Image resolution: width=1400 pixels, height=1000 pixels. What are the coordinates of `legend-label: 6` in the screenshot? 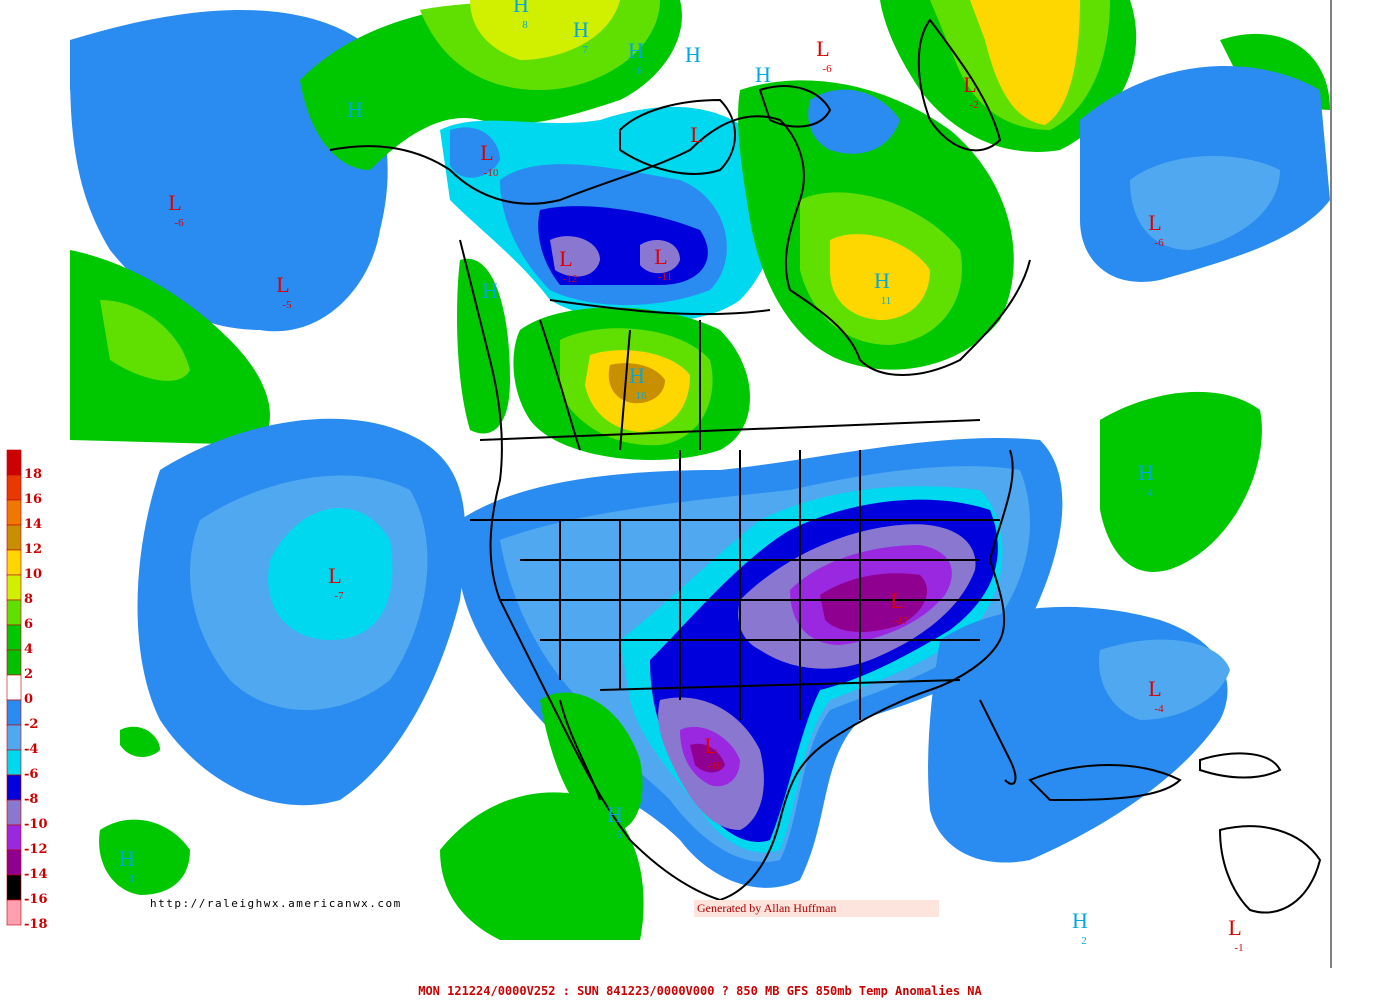 It's located at (28, 624).